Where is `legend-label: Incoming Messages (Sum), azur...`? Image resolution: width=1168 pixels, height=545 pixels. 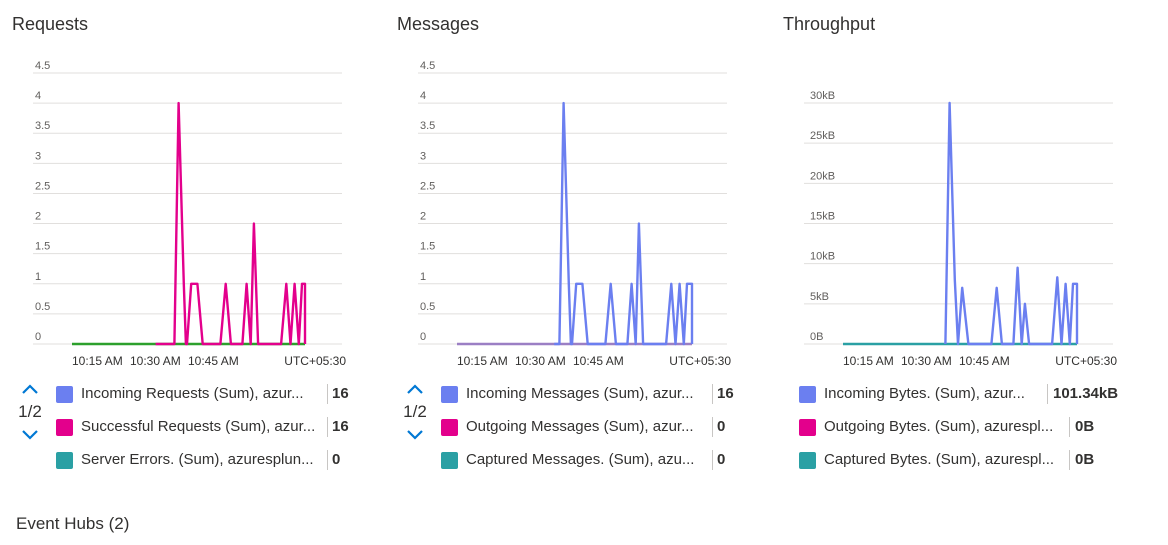
legend-label: Incoming Messages (Sum), azur... is located at coordinates (580, 393).